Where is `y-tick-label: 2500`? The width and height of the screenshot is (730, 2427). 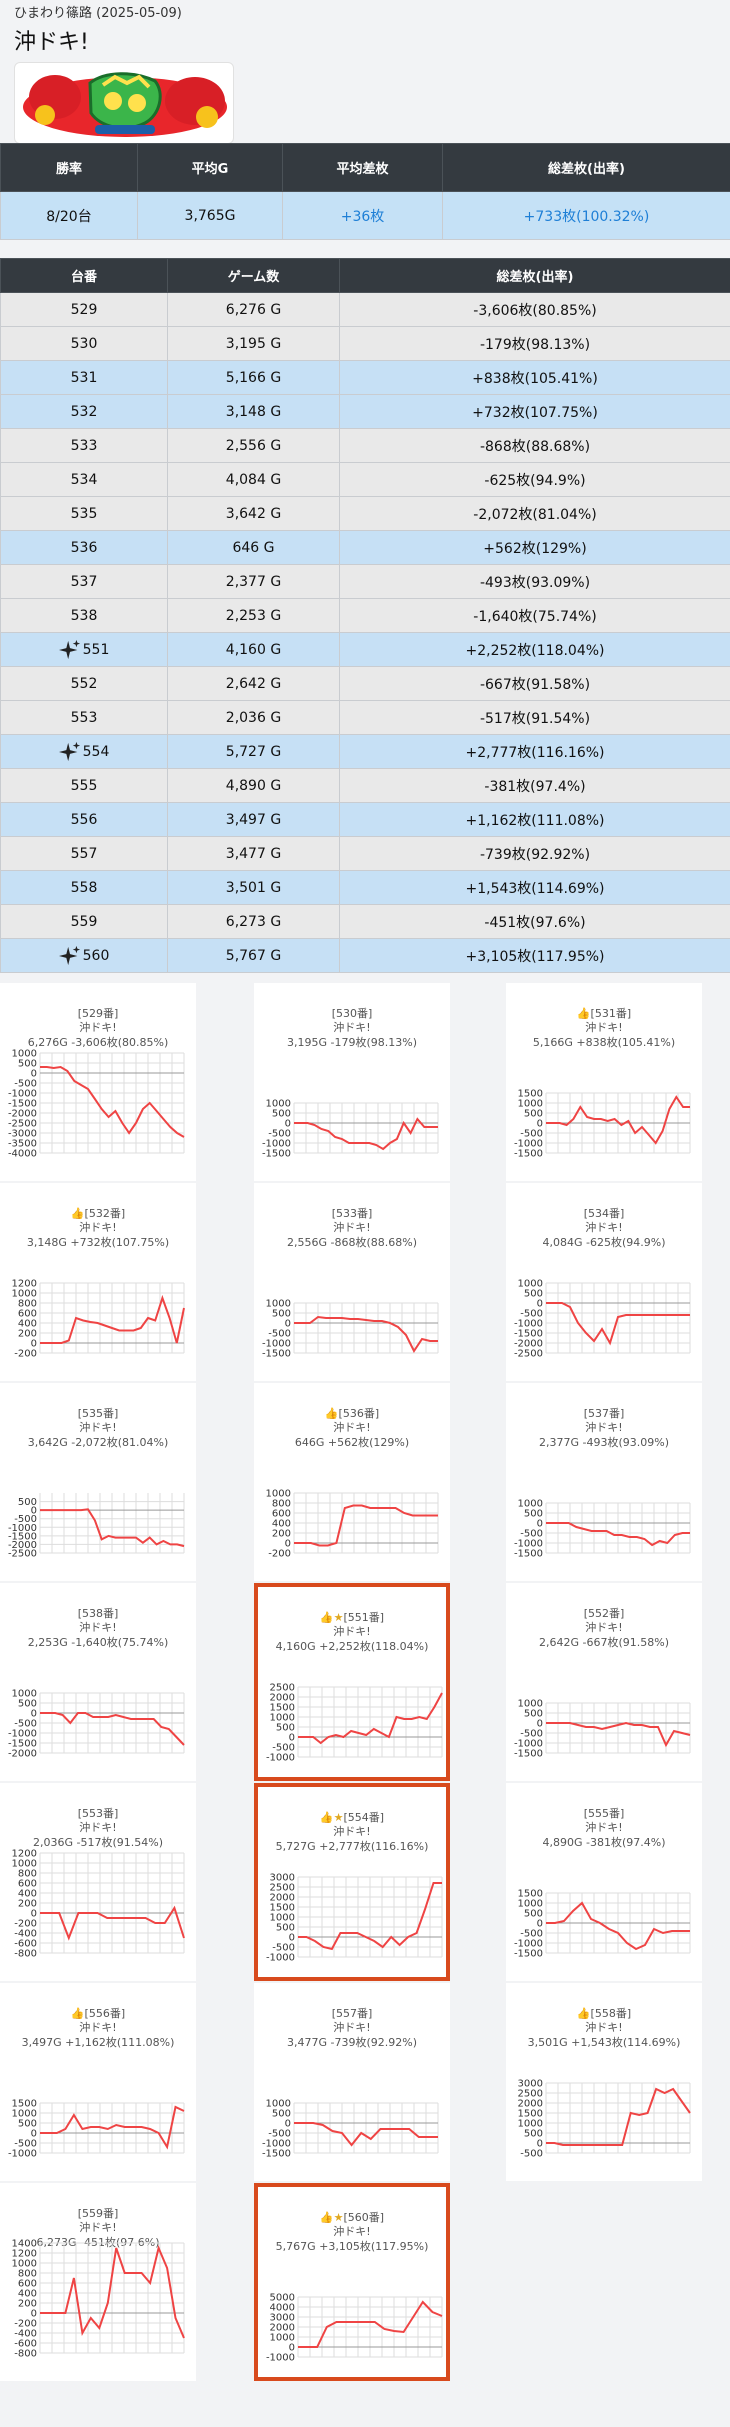 y-tick-label: 2500 is located at coordinates (282, 1688).